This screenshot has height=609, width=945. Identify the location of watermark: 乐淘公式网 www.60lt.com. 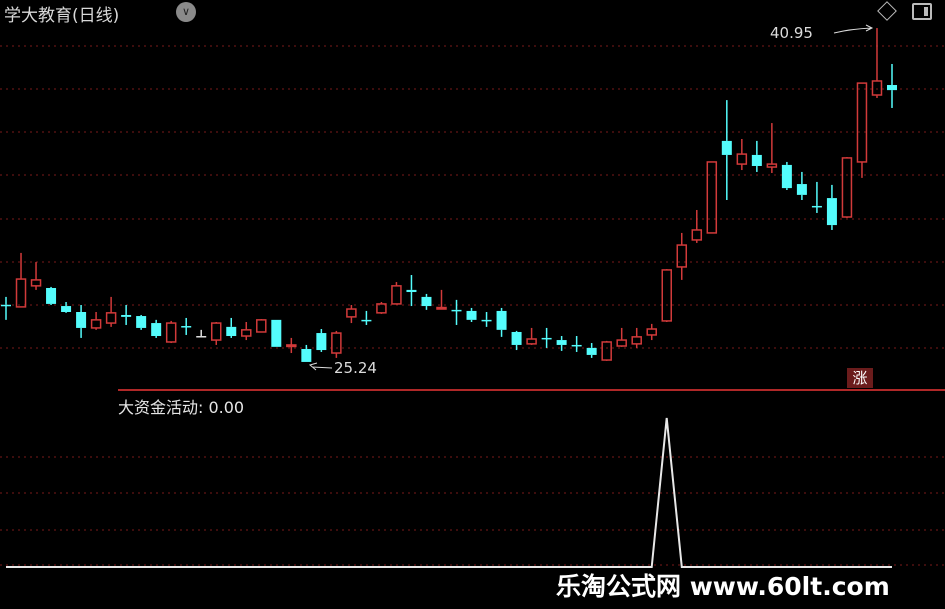
(748, 588).